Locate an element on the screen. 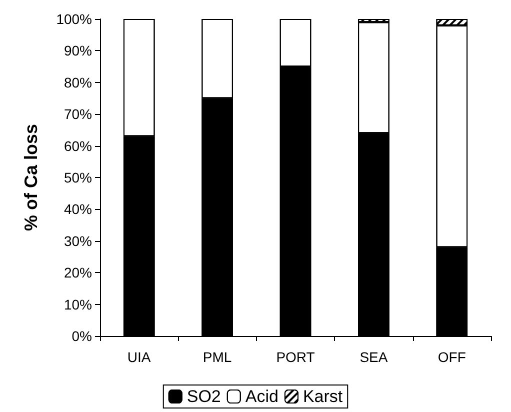 This screenshot has height=412, width=511. x-tick-label: SEA is located at coordinates (374, 357).